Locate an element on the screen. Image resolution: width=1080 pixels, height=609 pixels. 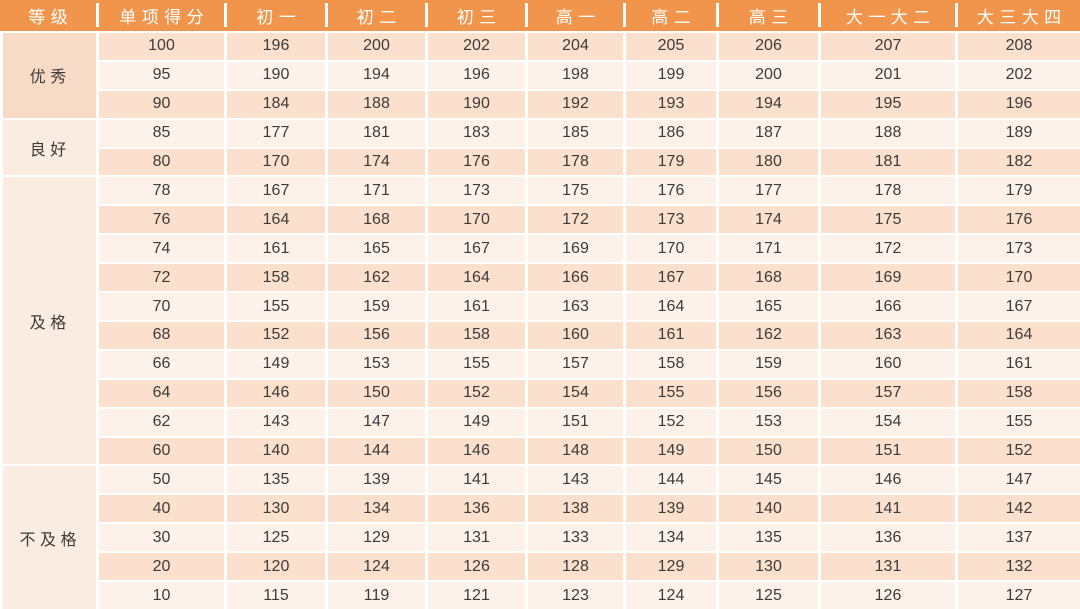
value-cell: 152 is located at coordinates (671, 422).